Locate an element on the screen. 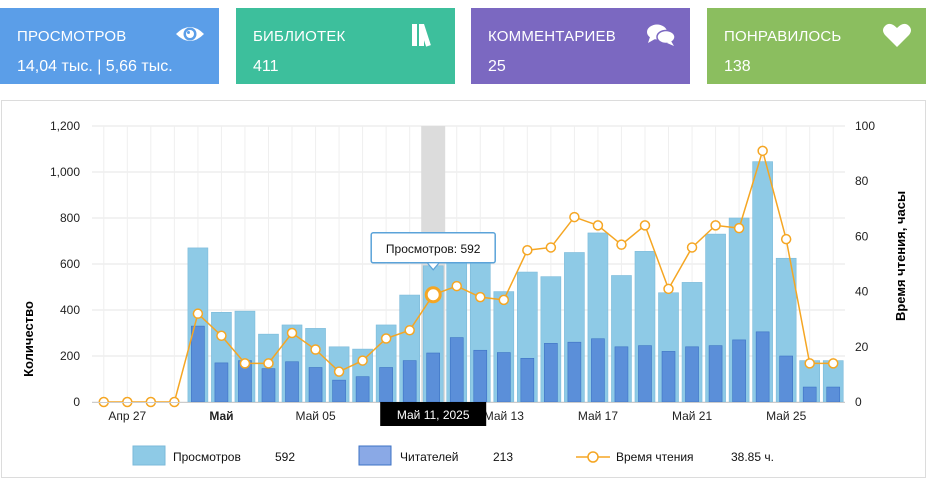  card-value: 411 is located at coordinates (266, 66).